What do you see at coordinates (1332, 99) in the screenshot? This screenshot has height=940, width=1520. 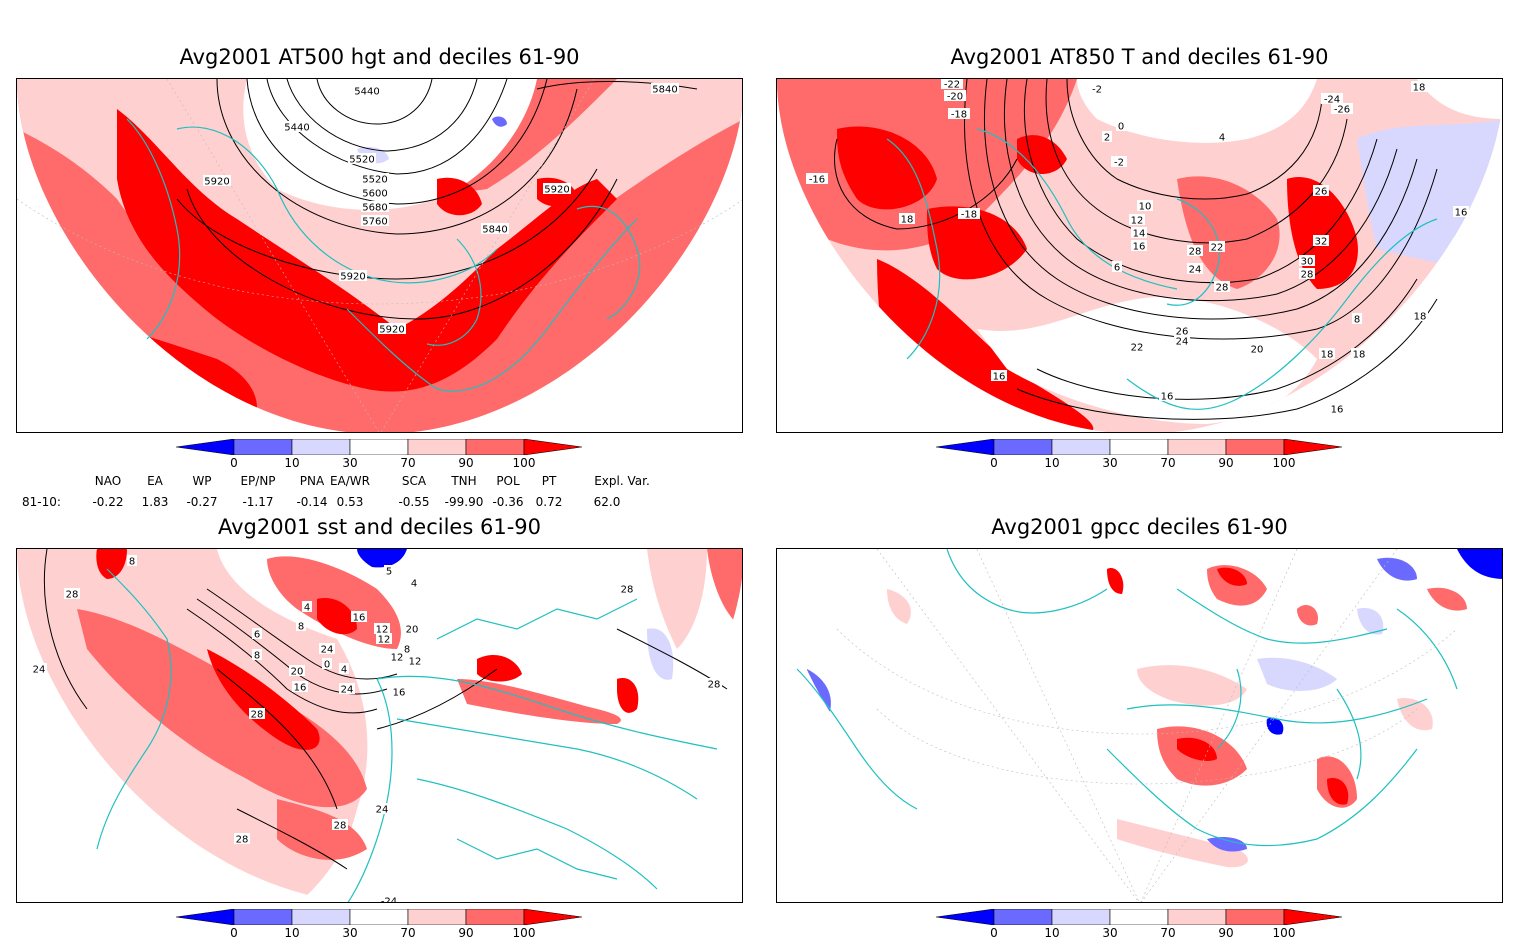 I see `contour-label: -24` at bounding box center [1332, 99].